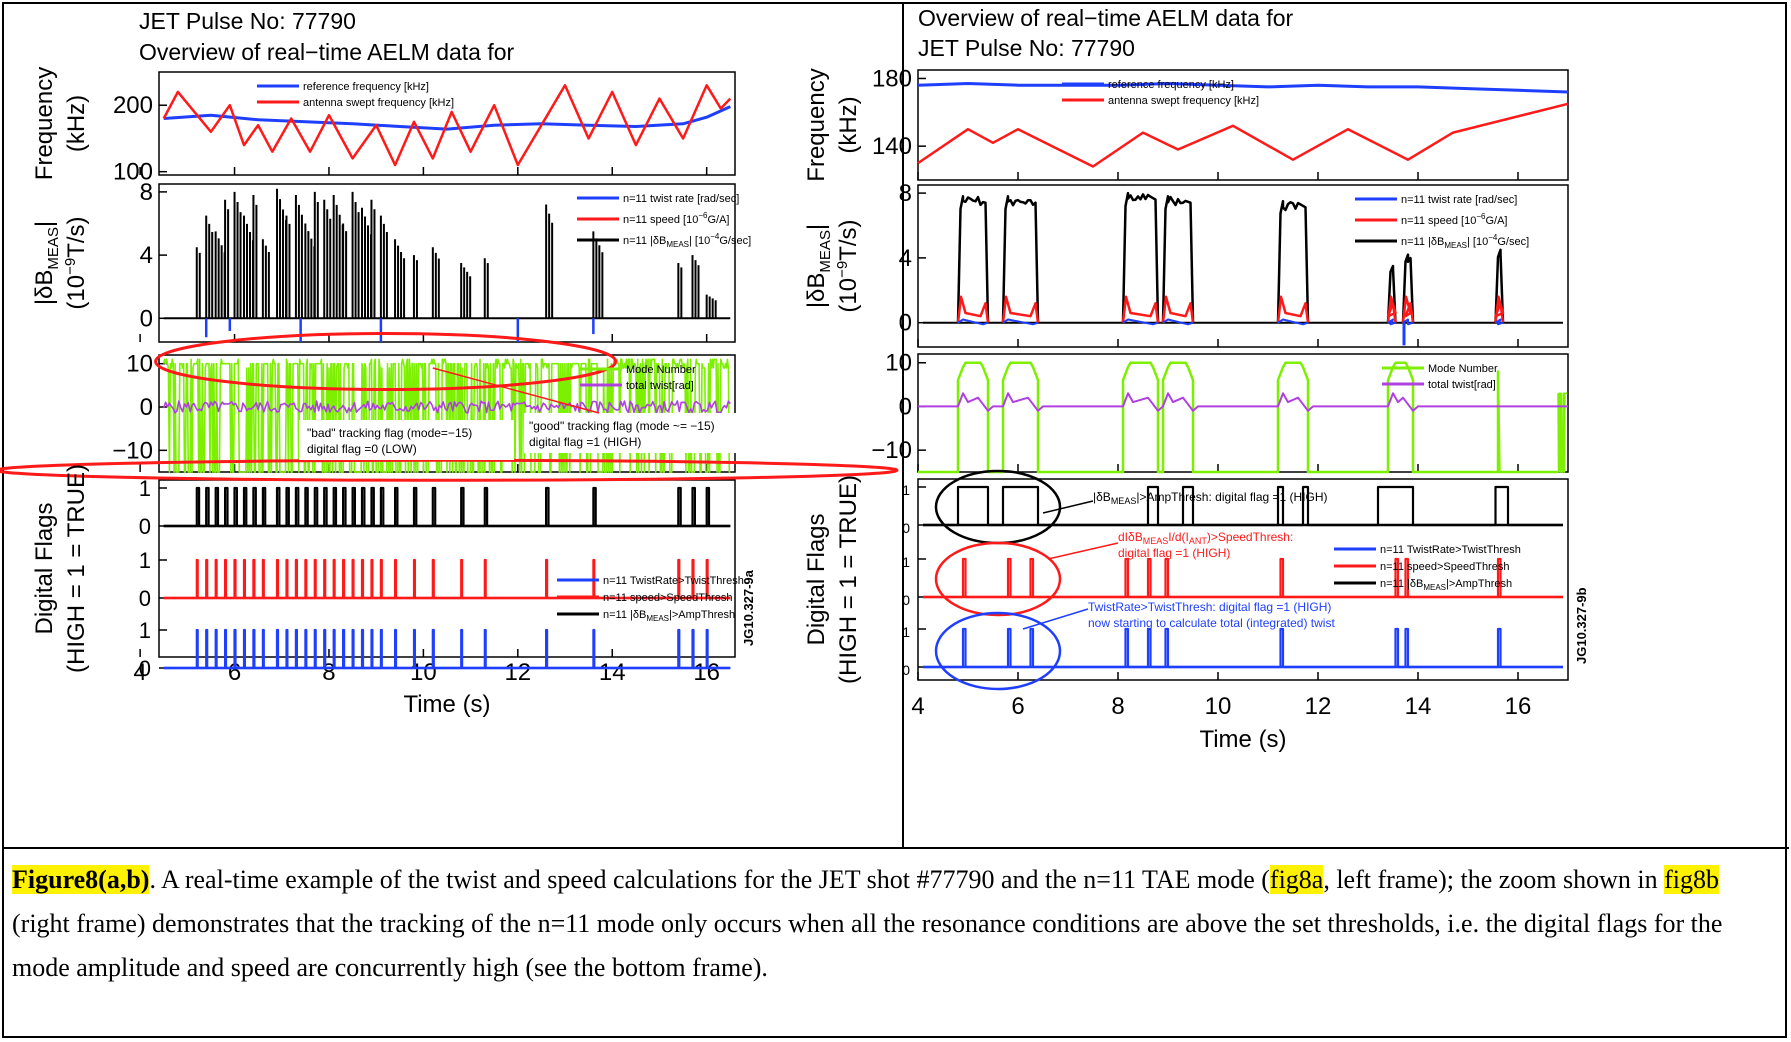 The height and width of the screenshot is (1042, 1791). I want to click on speed-flag-ellipse, so click(998, 579).